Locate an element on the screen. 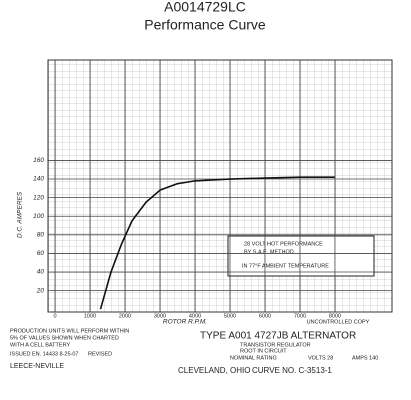  volts: VOLTS 28 is located at coordinates (320, 358).